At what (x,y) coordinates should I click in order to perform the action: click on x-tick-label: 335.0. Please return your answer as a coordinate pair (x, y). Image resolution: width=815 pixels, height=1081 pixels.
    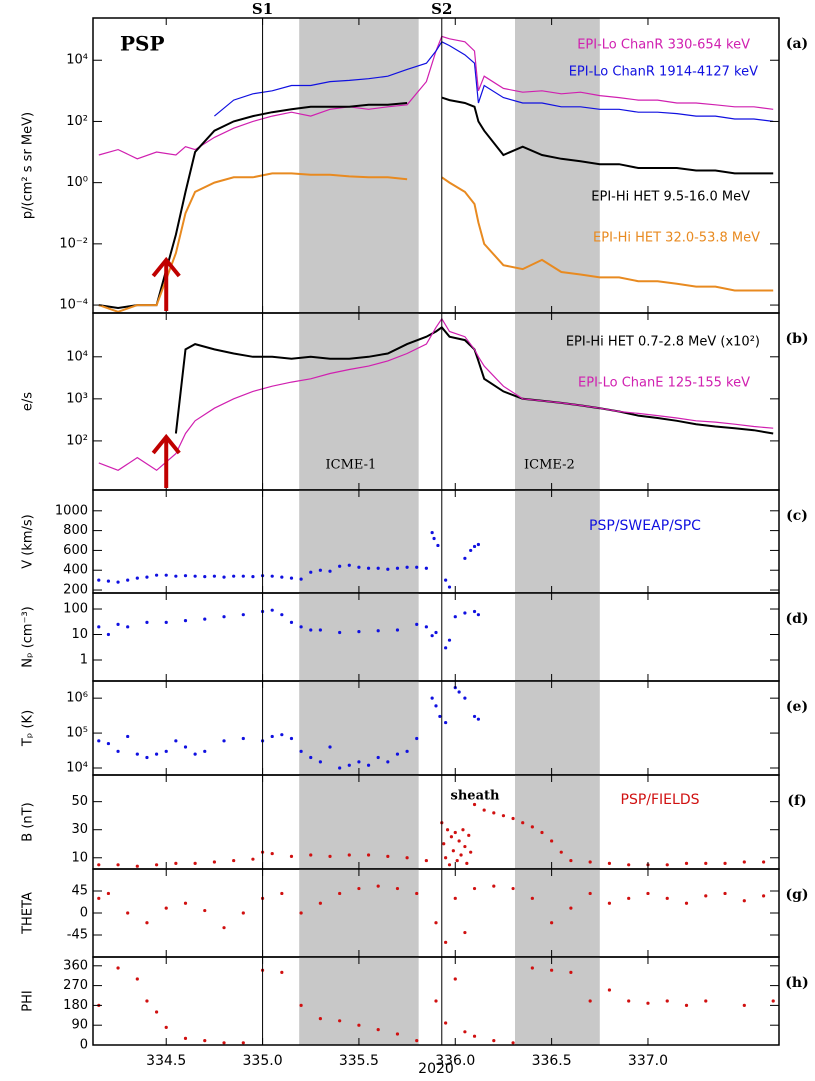
    Looking at the image, I should click on (263, 1061).